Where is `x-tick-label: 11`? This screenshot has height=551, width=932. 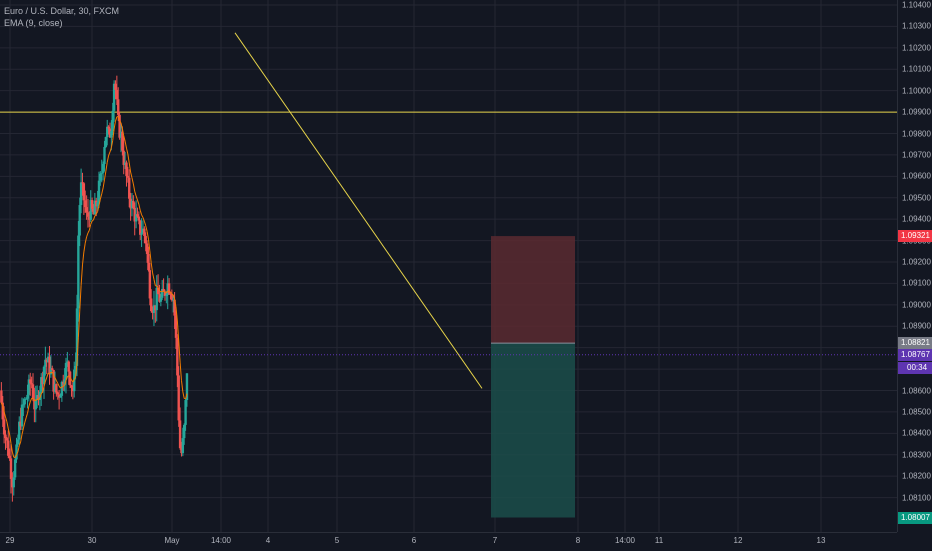 x-tick-label: 11 is located at coordinates (659, 540).